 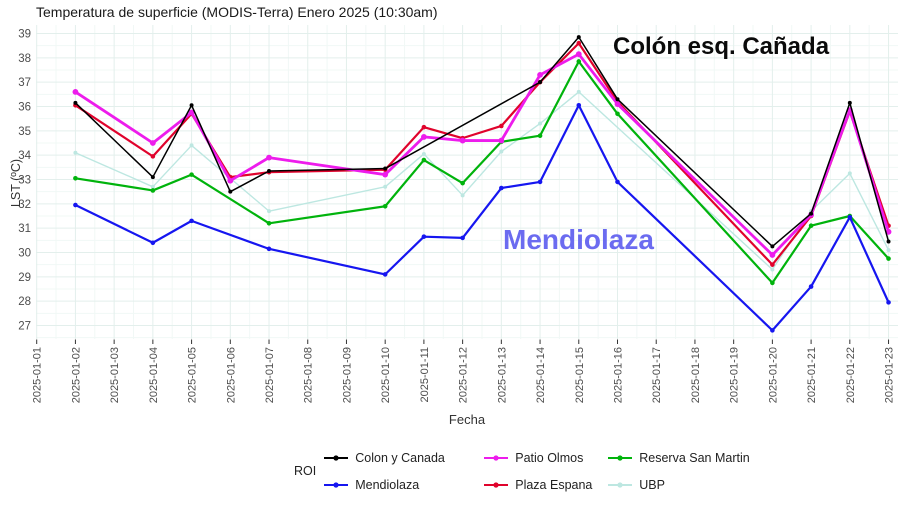 What do you see at coordinates (652, 484) in the screenshot?
I see `legend-label: UBP` at bounding box center [652, 484].